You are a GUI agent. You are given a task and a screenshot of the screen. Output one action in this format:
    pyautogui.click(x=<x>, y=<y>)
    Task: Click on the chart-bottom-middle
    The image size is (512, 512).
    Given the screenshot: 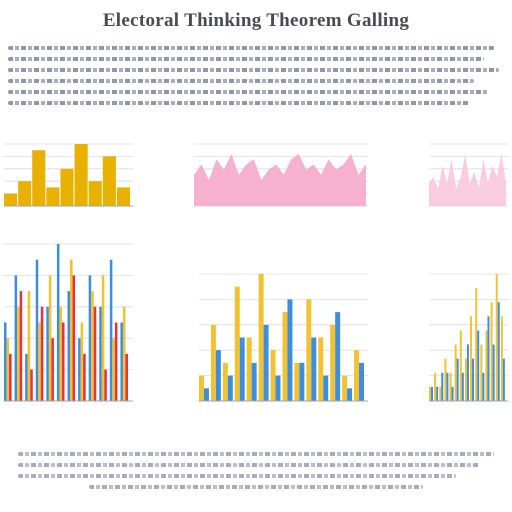 What is the action you would take?
    pyautogui.click(x=282, y=337)
    